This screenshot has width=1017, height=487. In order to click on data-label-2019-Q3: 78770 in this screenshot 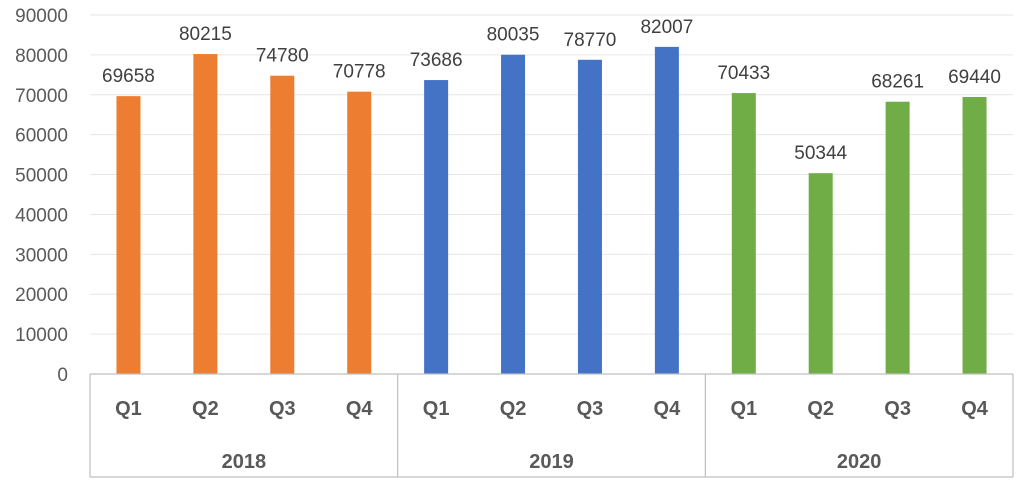, I will do `click(590, 40)`.